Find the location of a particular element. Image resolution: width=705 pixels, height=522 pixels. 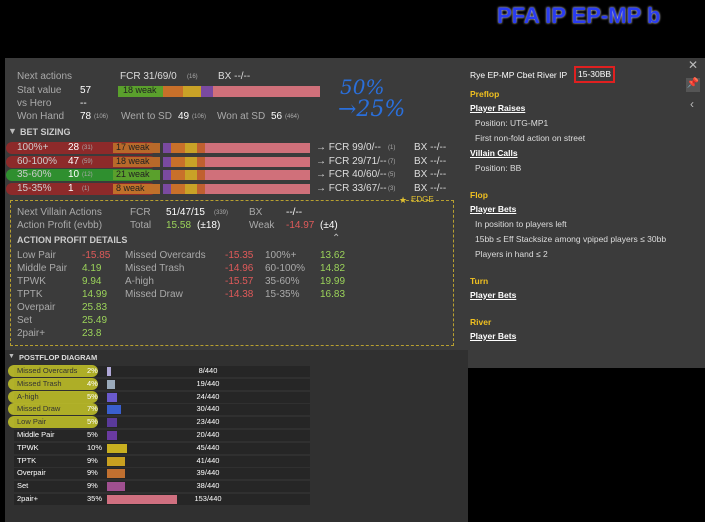

row-count: 38/440 is located at coordinates (208, 486).